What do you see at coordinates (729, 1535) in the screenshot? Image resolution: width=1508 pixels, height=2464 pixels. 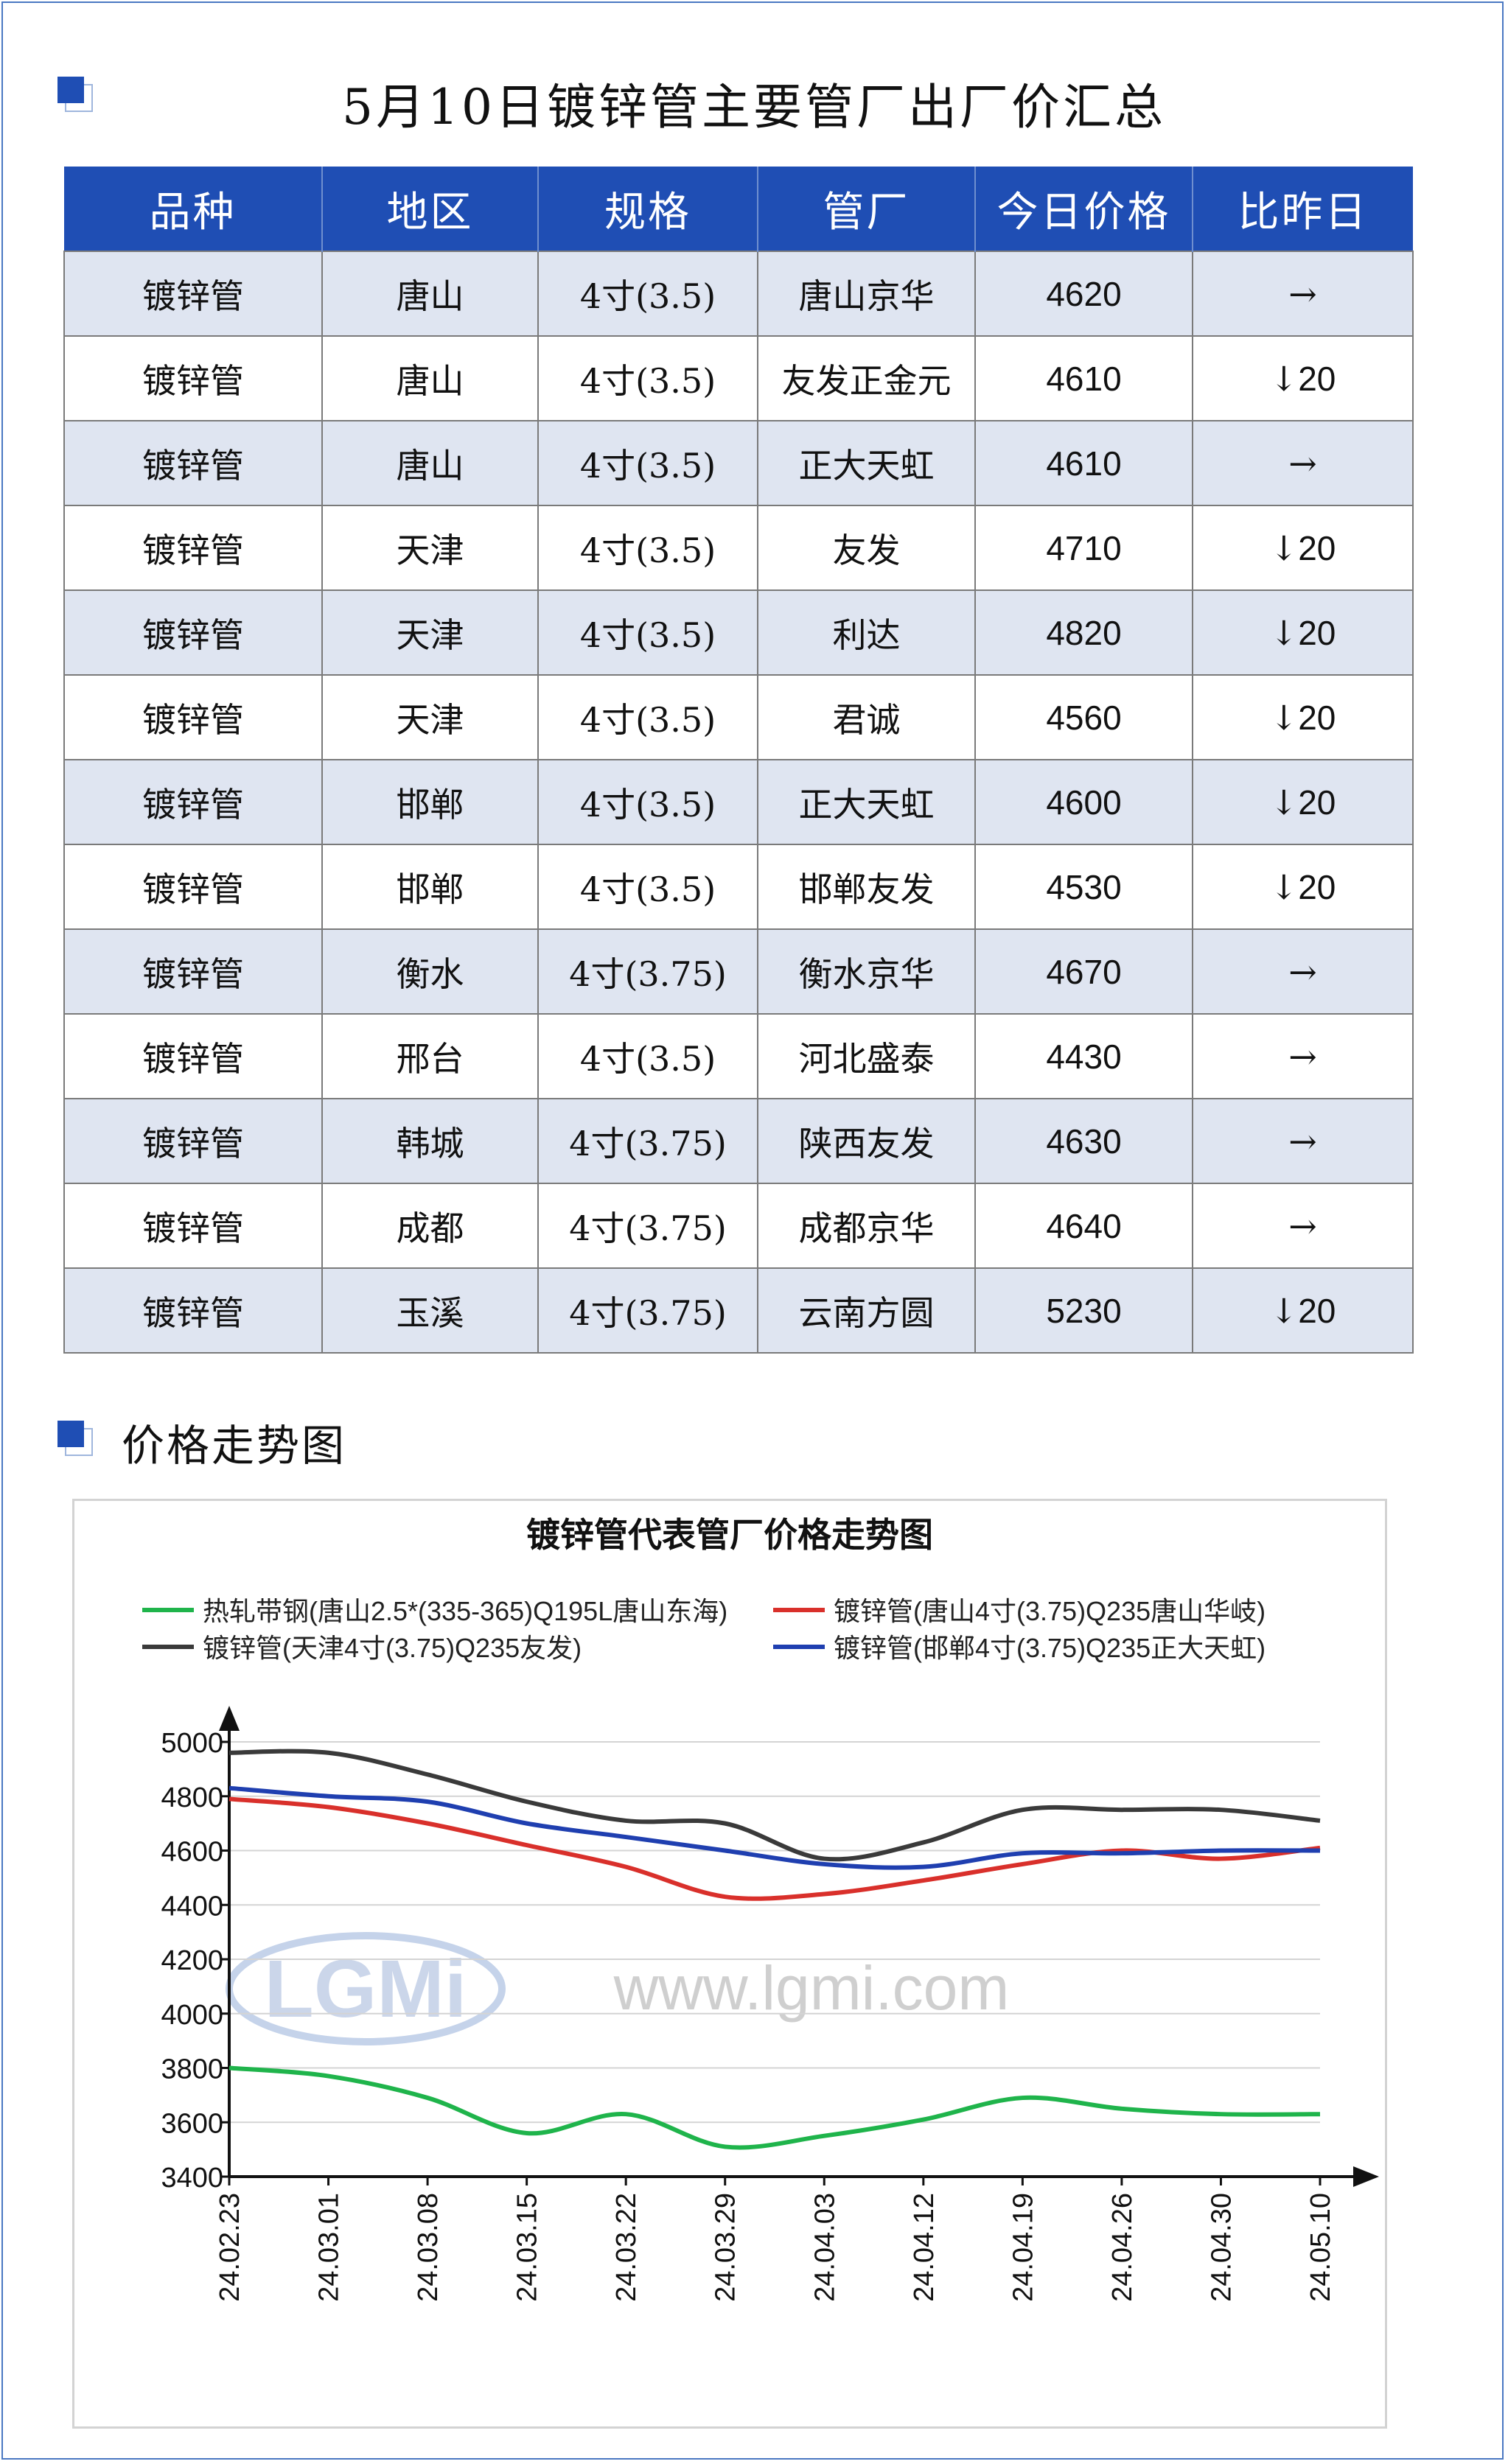 I see `chart-title: 镀锌管代表管厂价格走势图` at bounding box center [729, 1535].